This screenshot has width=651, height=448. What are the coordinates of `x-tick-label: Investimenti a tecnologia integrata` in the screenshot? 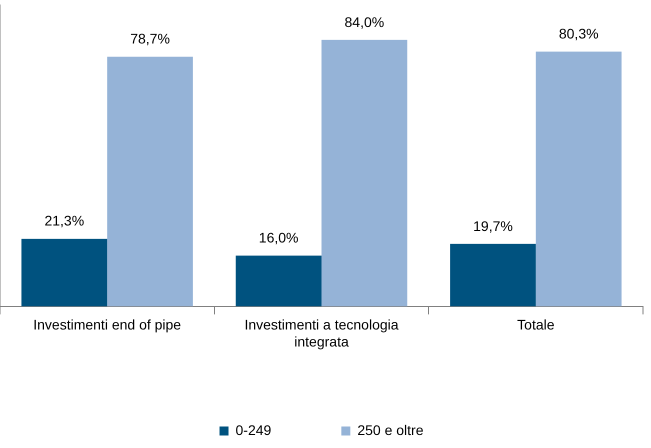 It's located at (321, 333).